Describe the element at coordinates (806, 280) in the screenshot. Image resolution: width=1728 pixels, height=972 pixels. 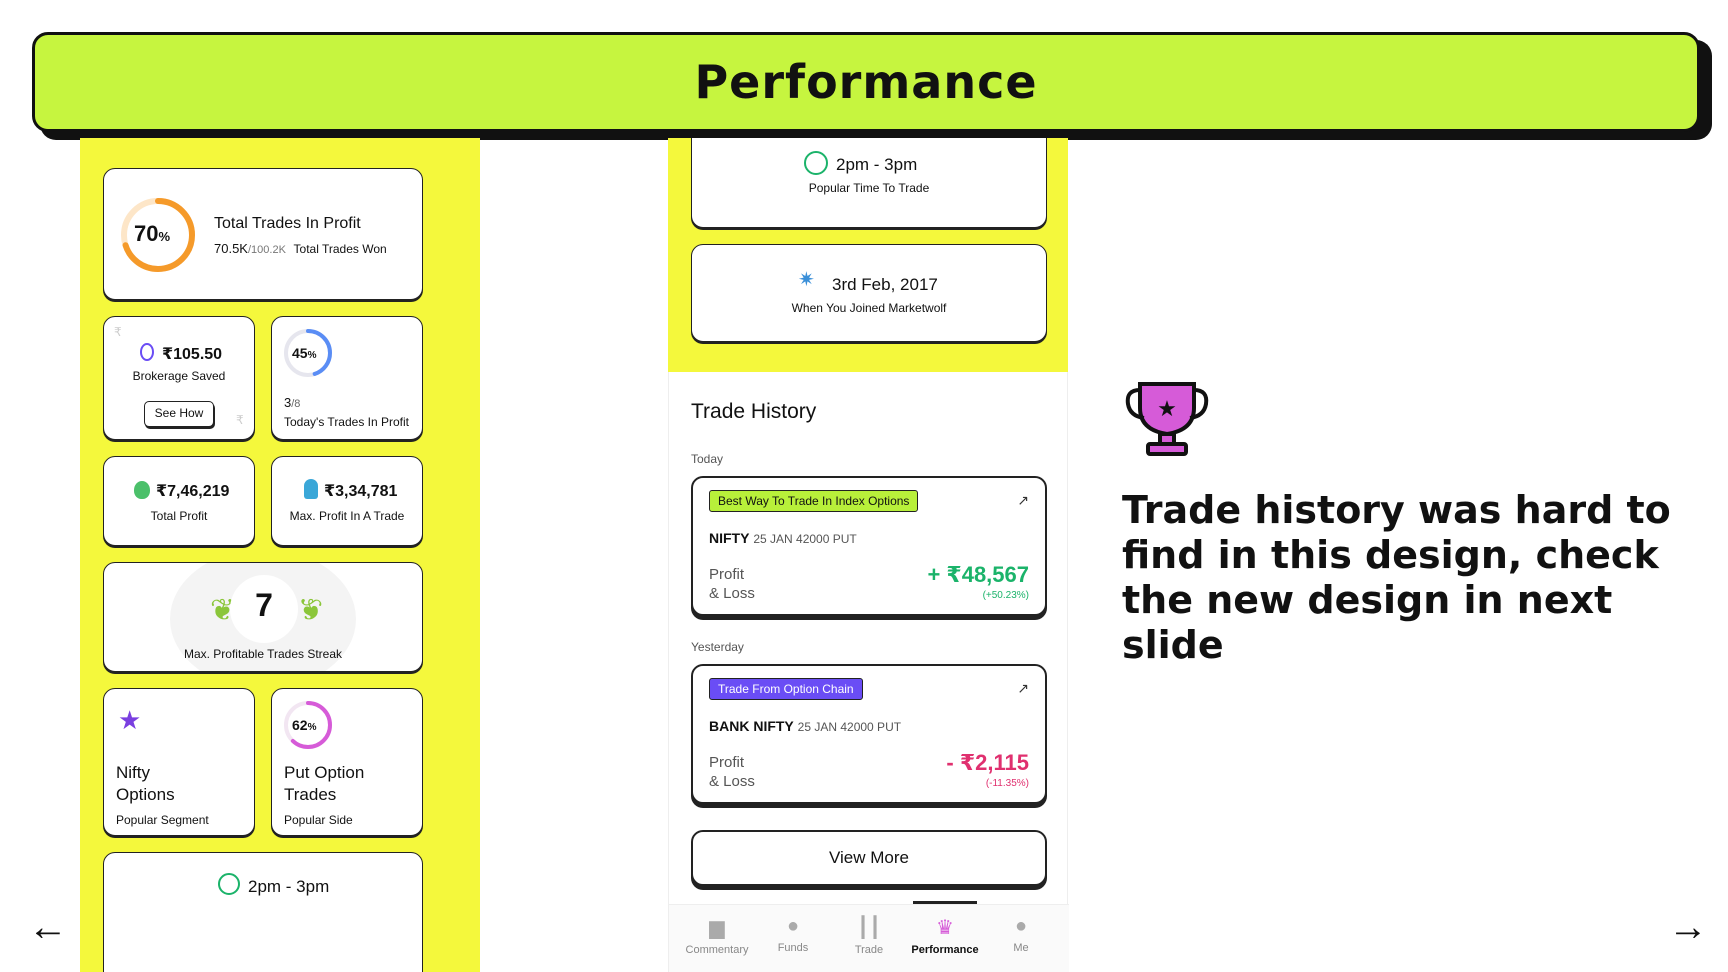
I see `party-popper-icon: ✷` at that location.